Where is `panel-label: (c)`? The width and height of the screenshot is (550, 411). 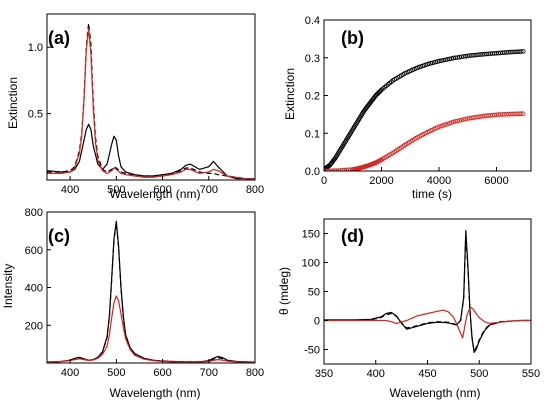
panel-label: (c) is located at coordinates (59, 236).